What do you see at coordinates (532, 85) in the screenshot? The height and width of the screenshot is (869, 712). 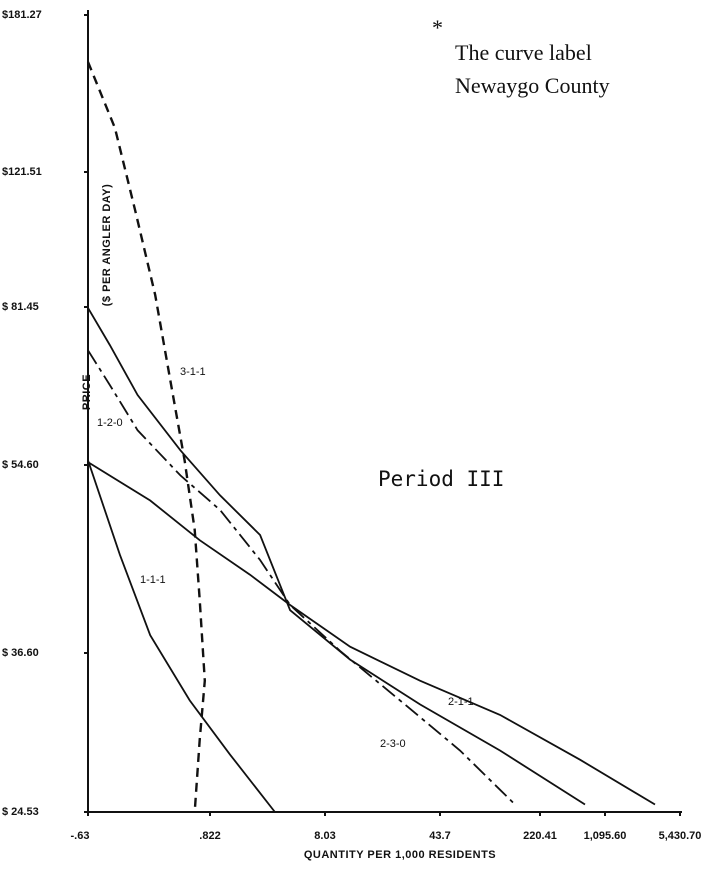 I see `note-line: Newaygo County` at bounding box center [532, 85].